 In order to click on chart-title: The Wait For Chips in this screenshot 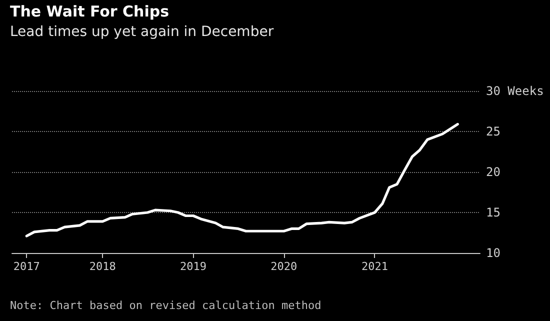, I will do `click(90, 11)`.